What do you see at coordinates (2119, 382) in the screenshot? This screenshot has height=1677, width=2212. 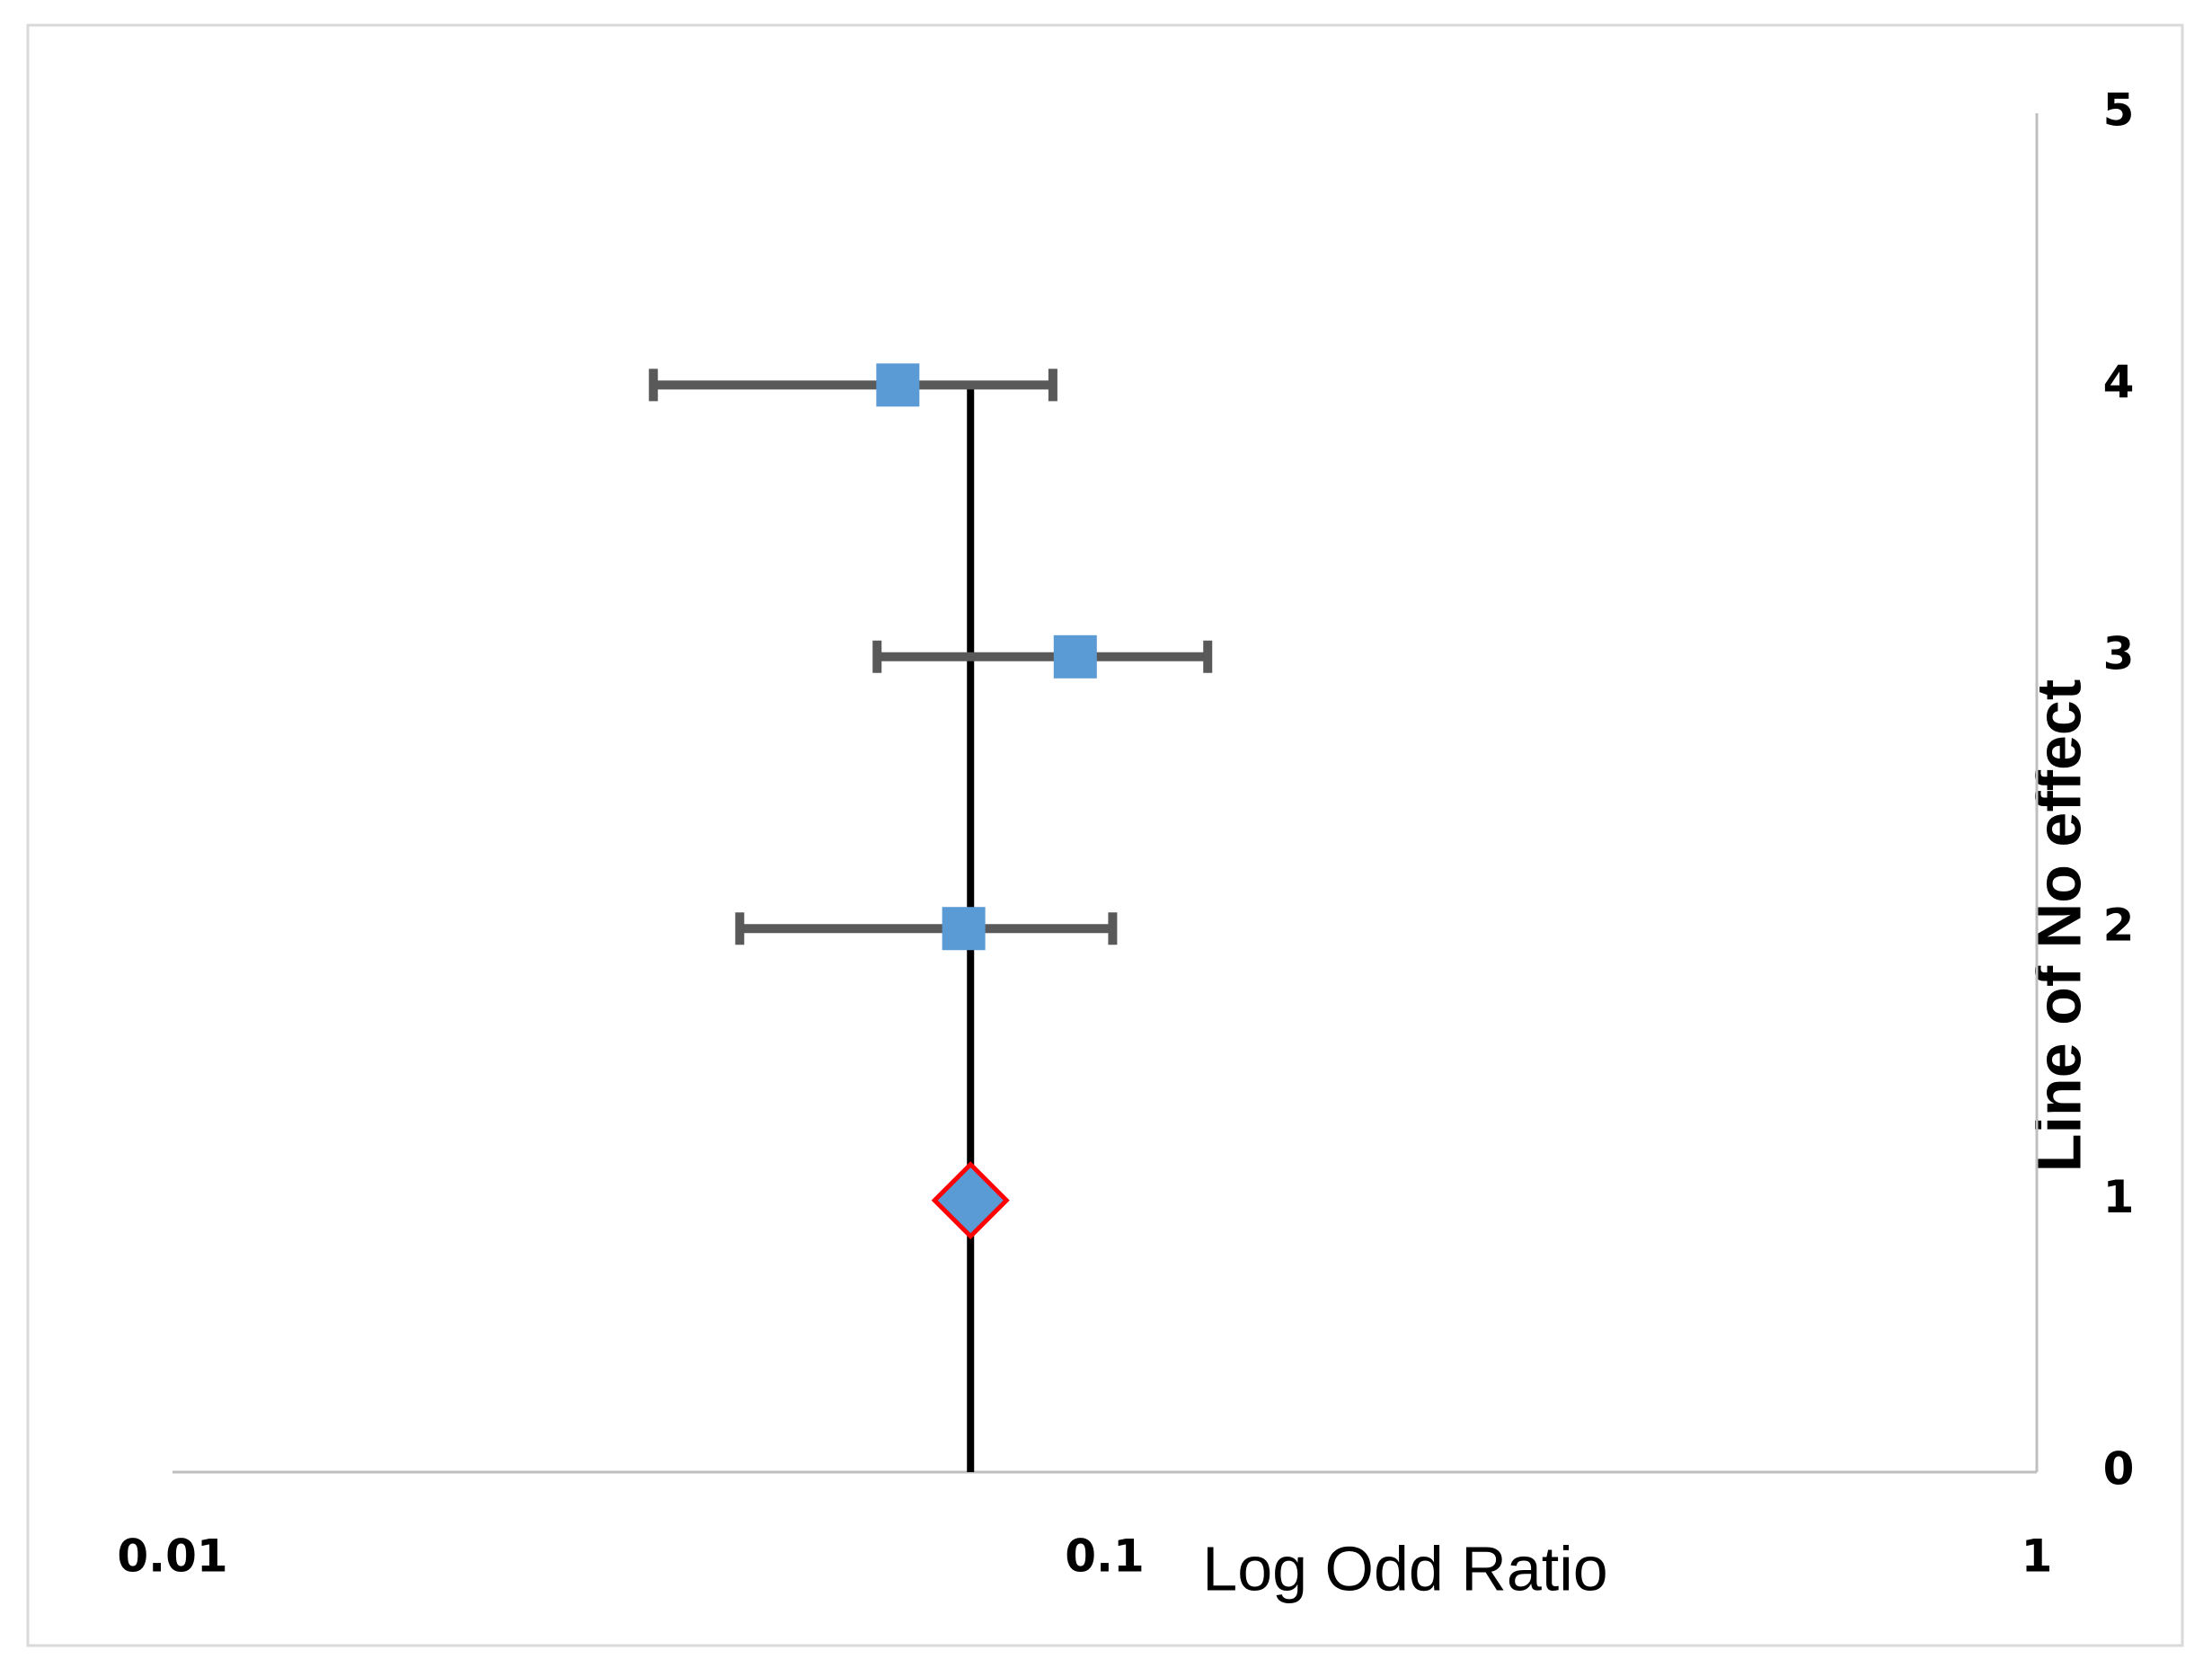 I see `y-tick-label: 4` at bounding box center [2119, 382].